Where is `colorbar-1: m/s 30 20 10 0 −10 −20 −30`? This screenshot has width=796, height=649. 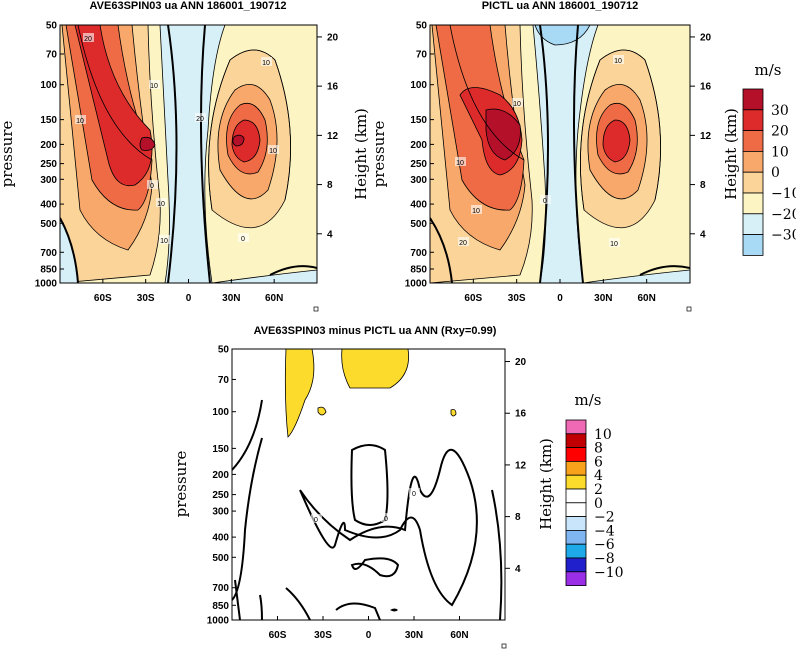 colorbar-1: m/s 30 20 10 0 −10 −20 −30 is located at coordinates (769, 158).